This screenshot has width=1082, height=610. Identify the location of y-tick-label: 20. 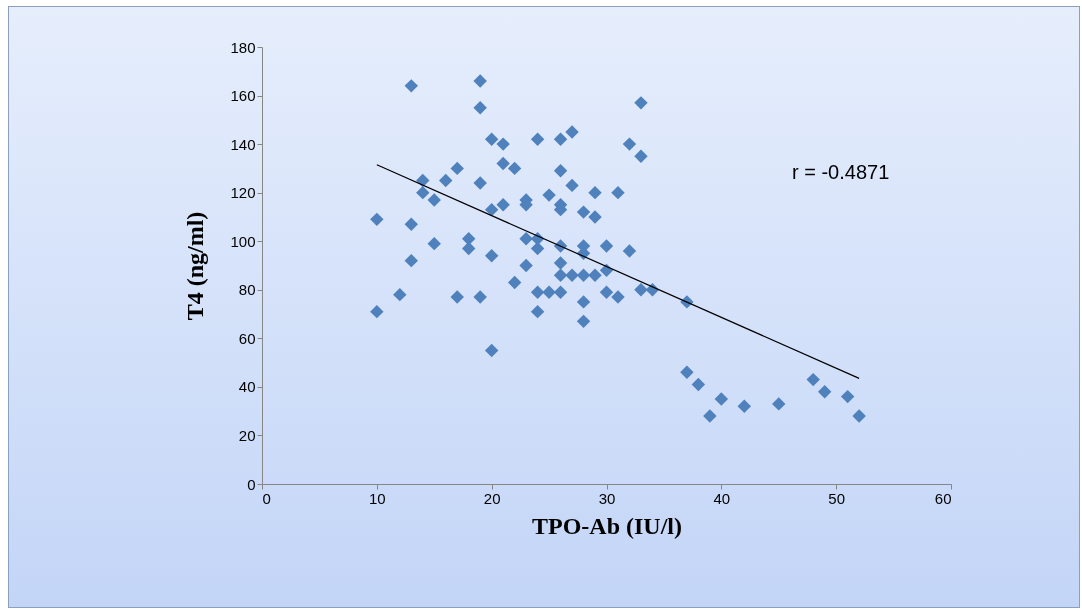
(247, 435).